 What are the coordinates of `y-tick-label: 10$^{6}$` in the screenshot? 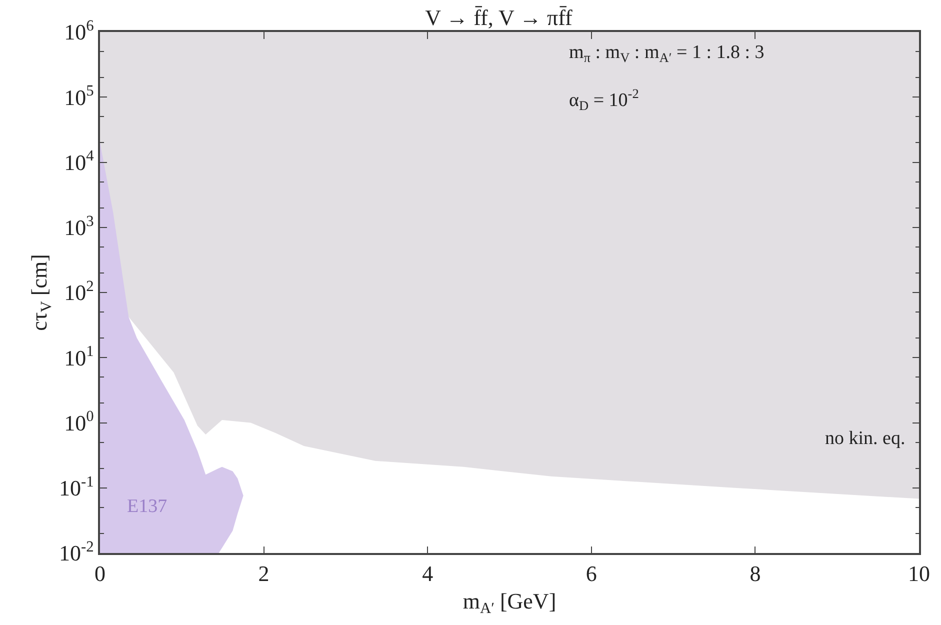 It's located at (79, 31).